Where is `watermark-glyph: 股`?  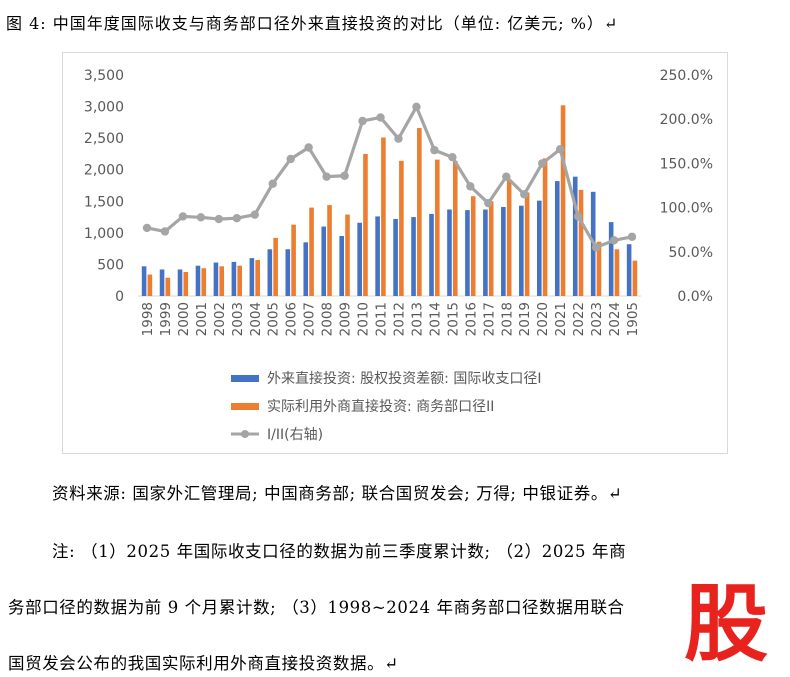 watermark-glyph: 股 is located at coordinates (726, 621).